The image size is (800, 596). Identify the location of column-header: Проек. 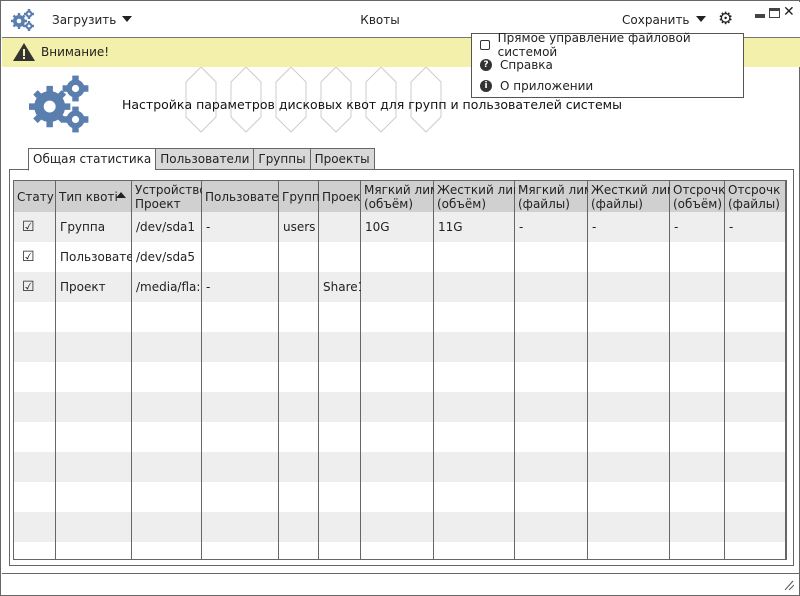
(340, 196).